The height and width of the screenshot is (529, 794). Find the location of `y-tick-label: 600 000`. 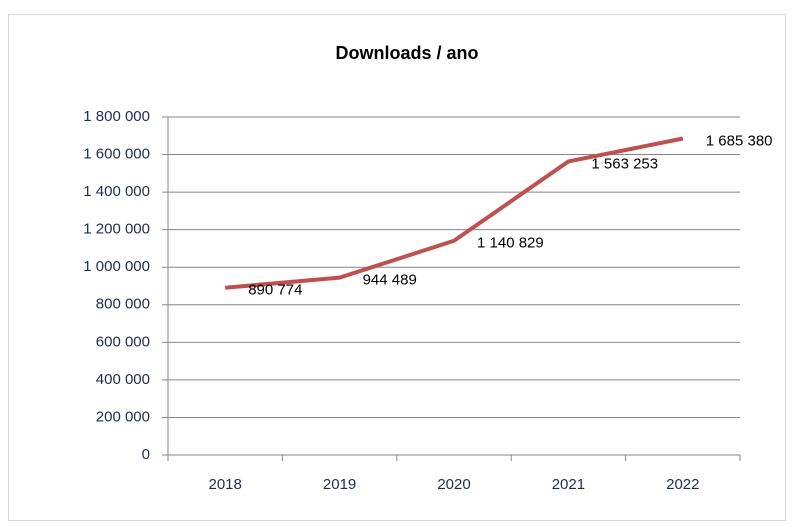

y-tick-label: 600 000 is located at coordinates (123, 341).